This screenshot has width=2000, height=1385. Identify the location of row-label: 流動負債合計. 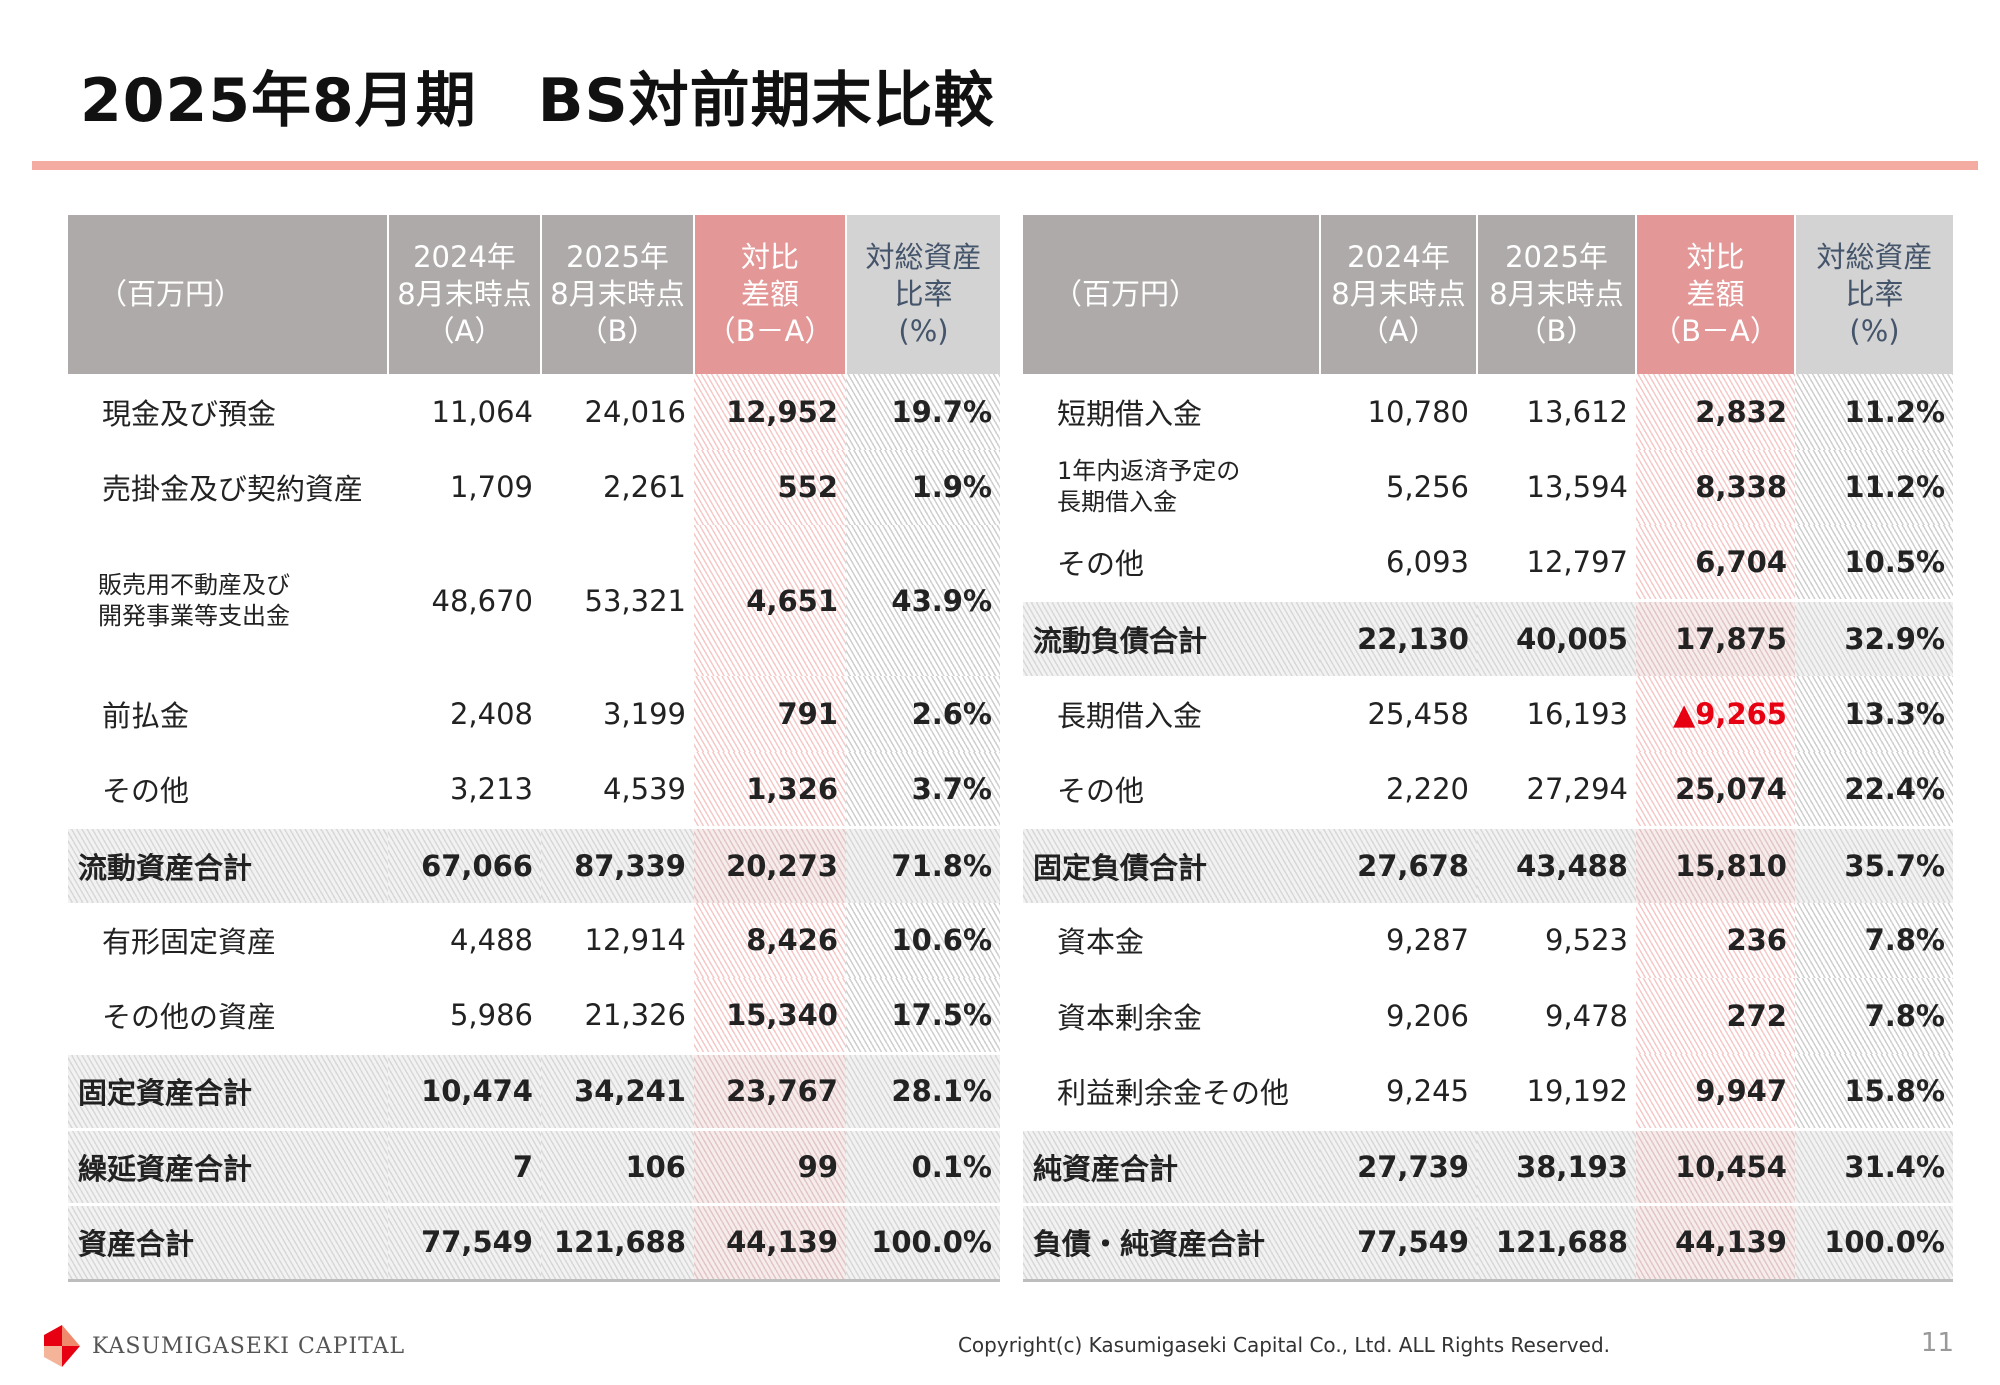
(1171, 637).